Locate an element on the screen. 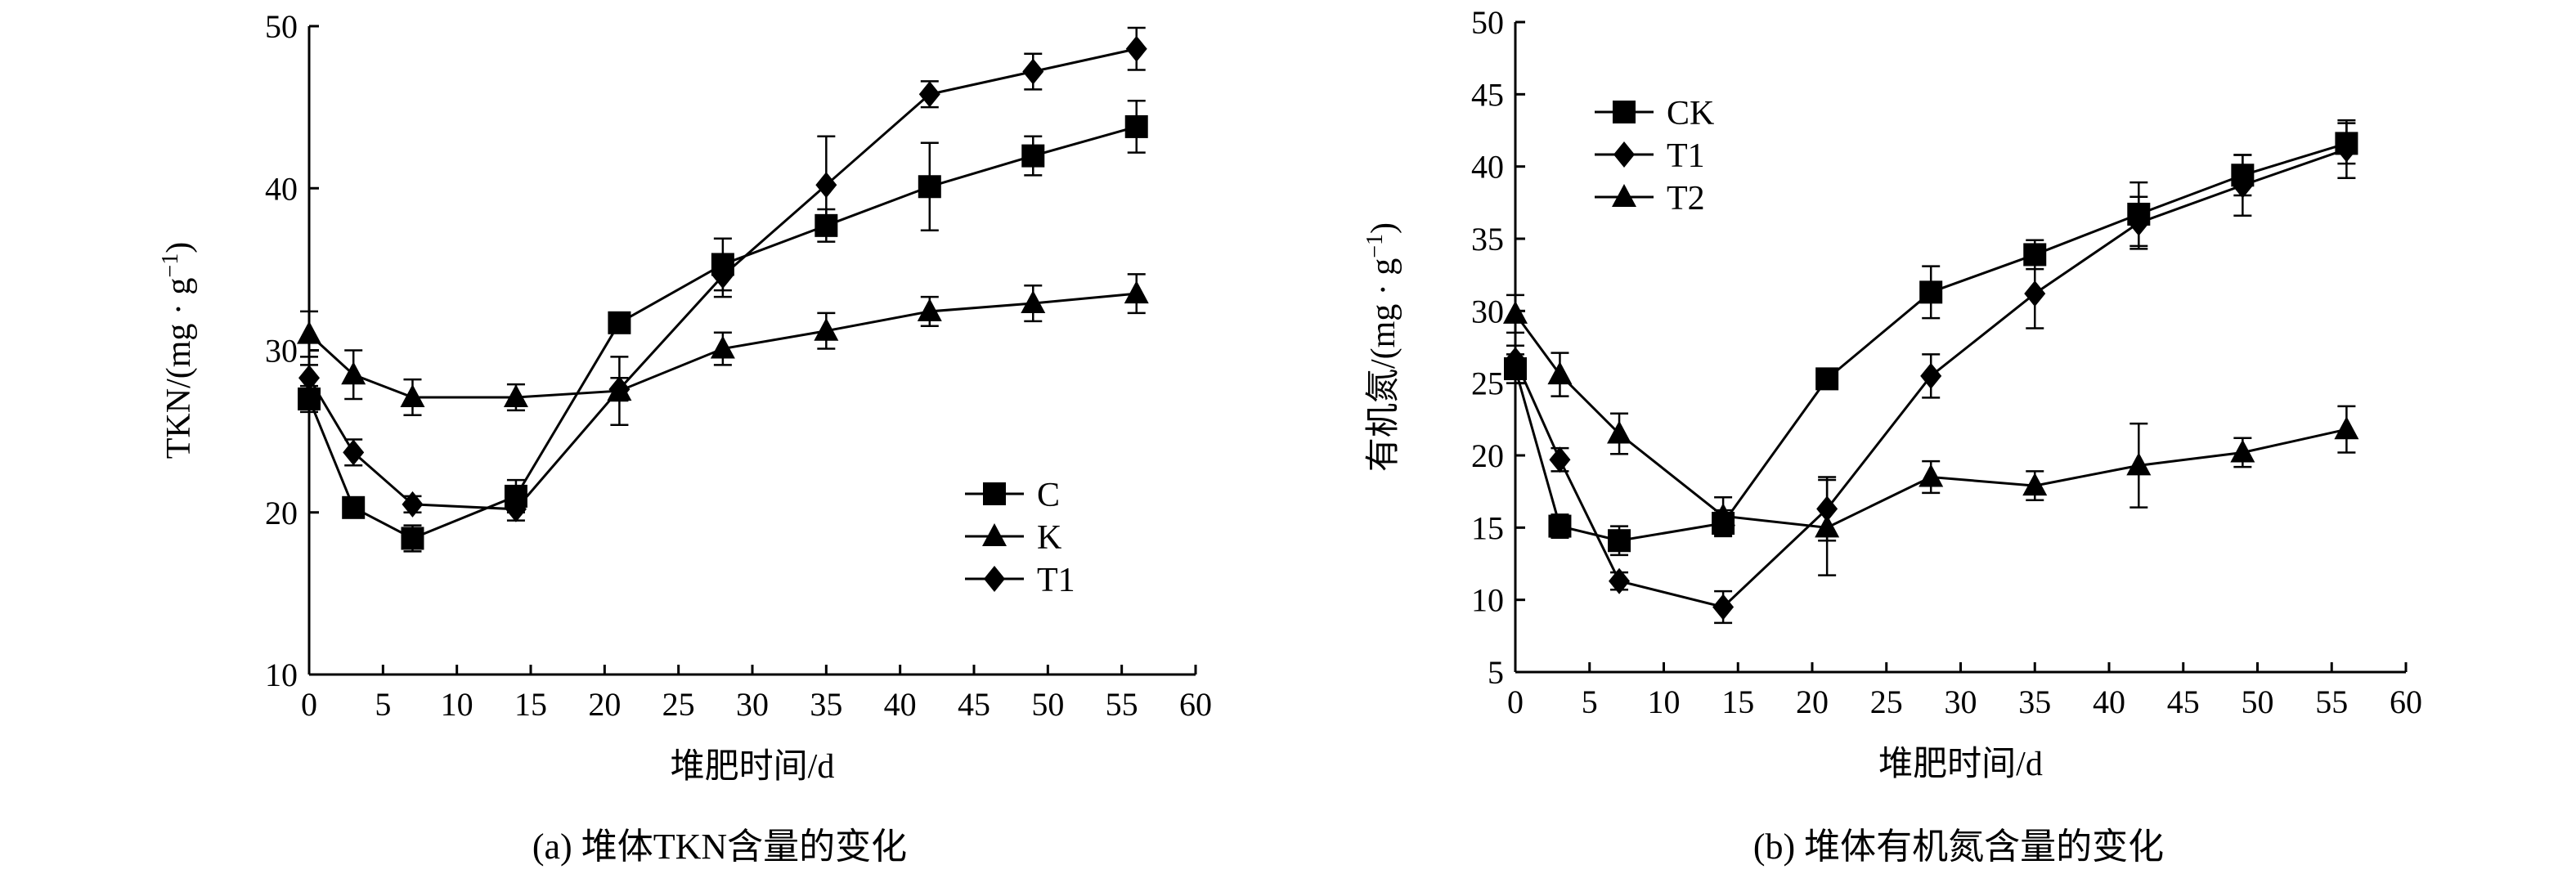 The image size is (2576, 874). x-tick-label: 15 is located at coordinates (1737, 702).